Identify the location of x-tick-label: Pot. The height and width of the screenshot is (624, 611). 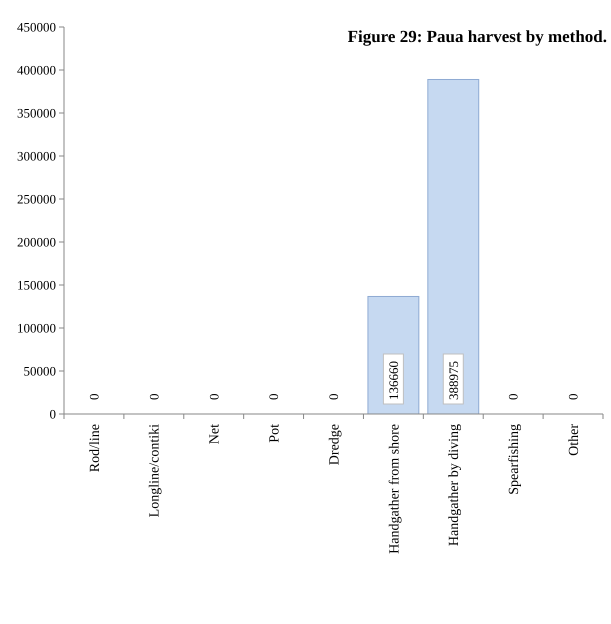
(275, 433).